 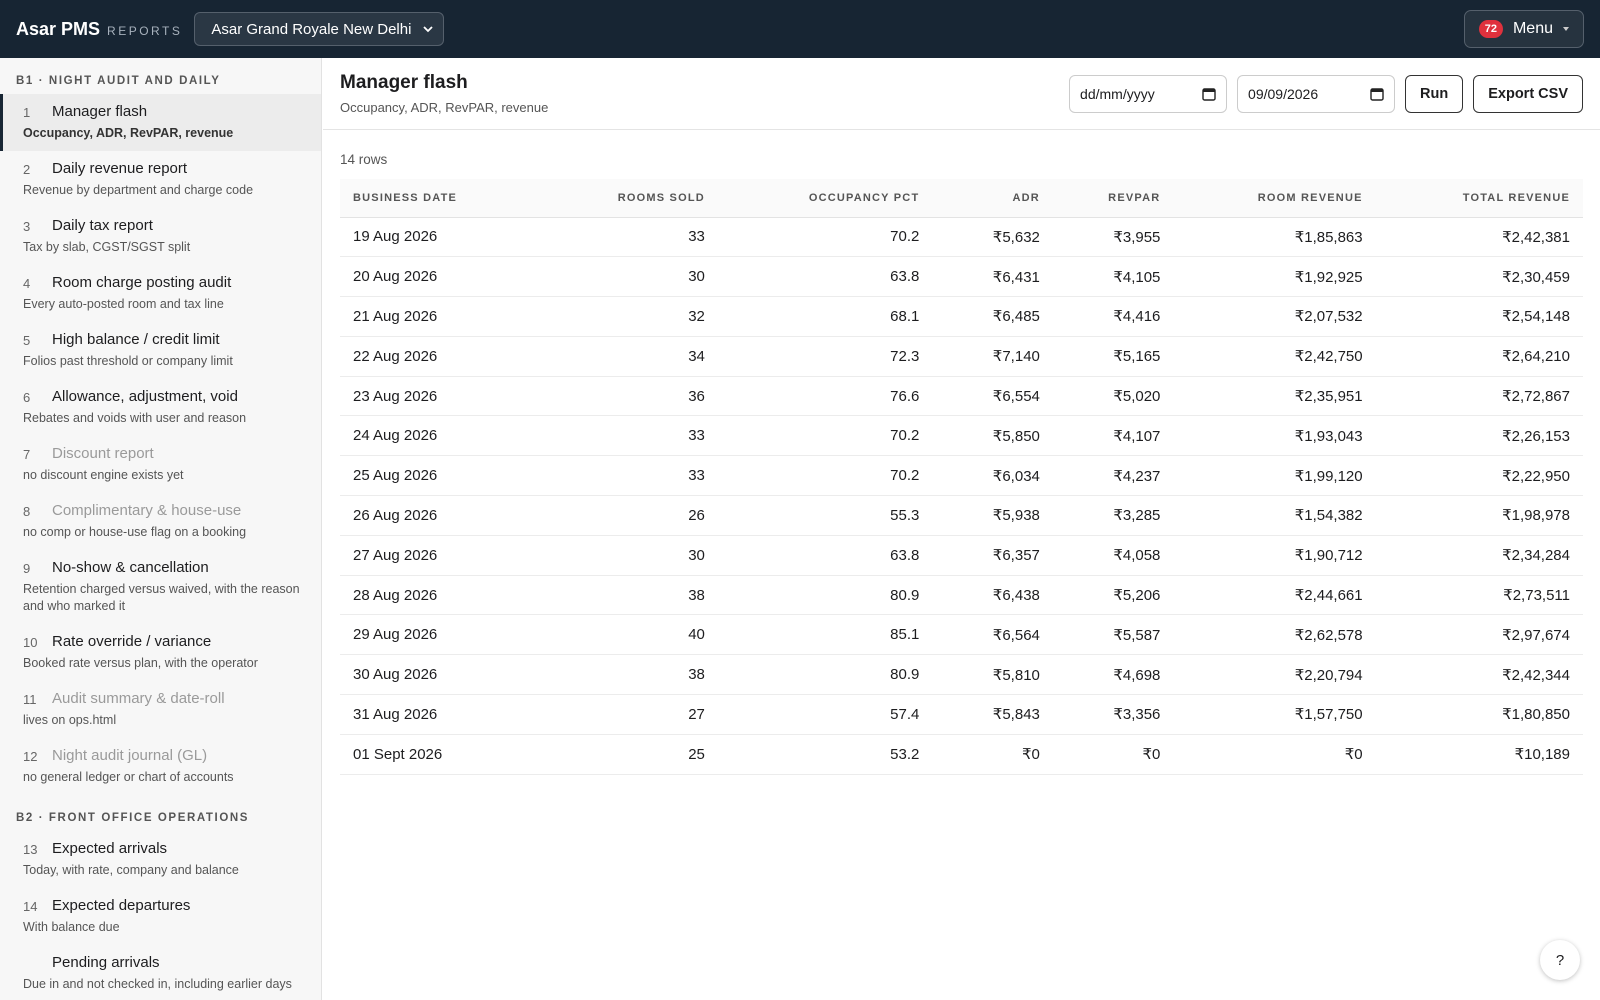 What do you see at coordinates (103, 453) in the screenshot?
I see `nav-label: Discount report` at bounding box center [103, 453].